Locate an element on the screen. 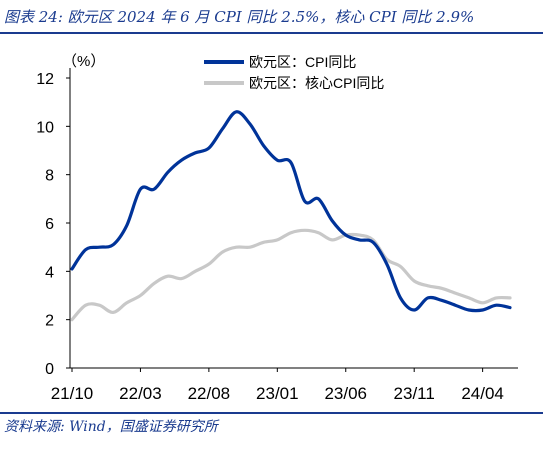 The image size is (543, 450). x-axis-ticks: 21/10 22/03 22/08 23/01 23/06 23/11 24/04 is located at coordinates (277, 385).